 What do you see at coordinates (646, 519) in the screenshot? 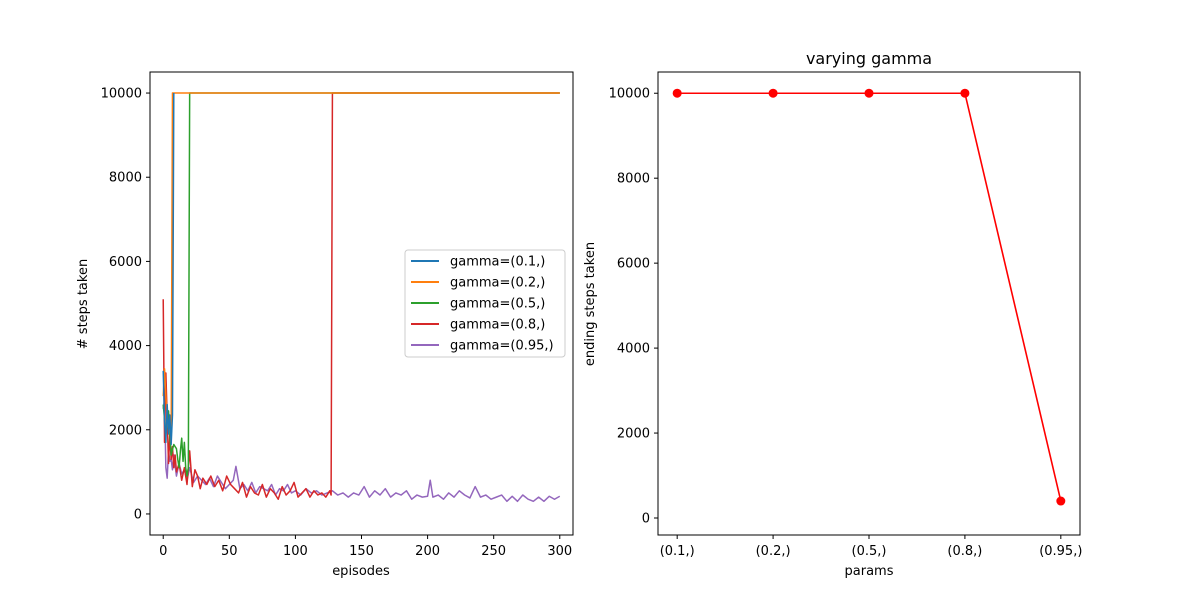
I see `right-y-tick-label: 0` at bounding box center [646, 519].